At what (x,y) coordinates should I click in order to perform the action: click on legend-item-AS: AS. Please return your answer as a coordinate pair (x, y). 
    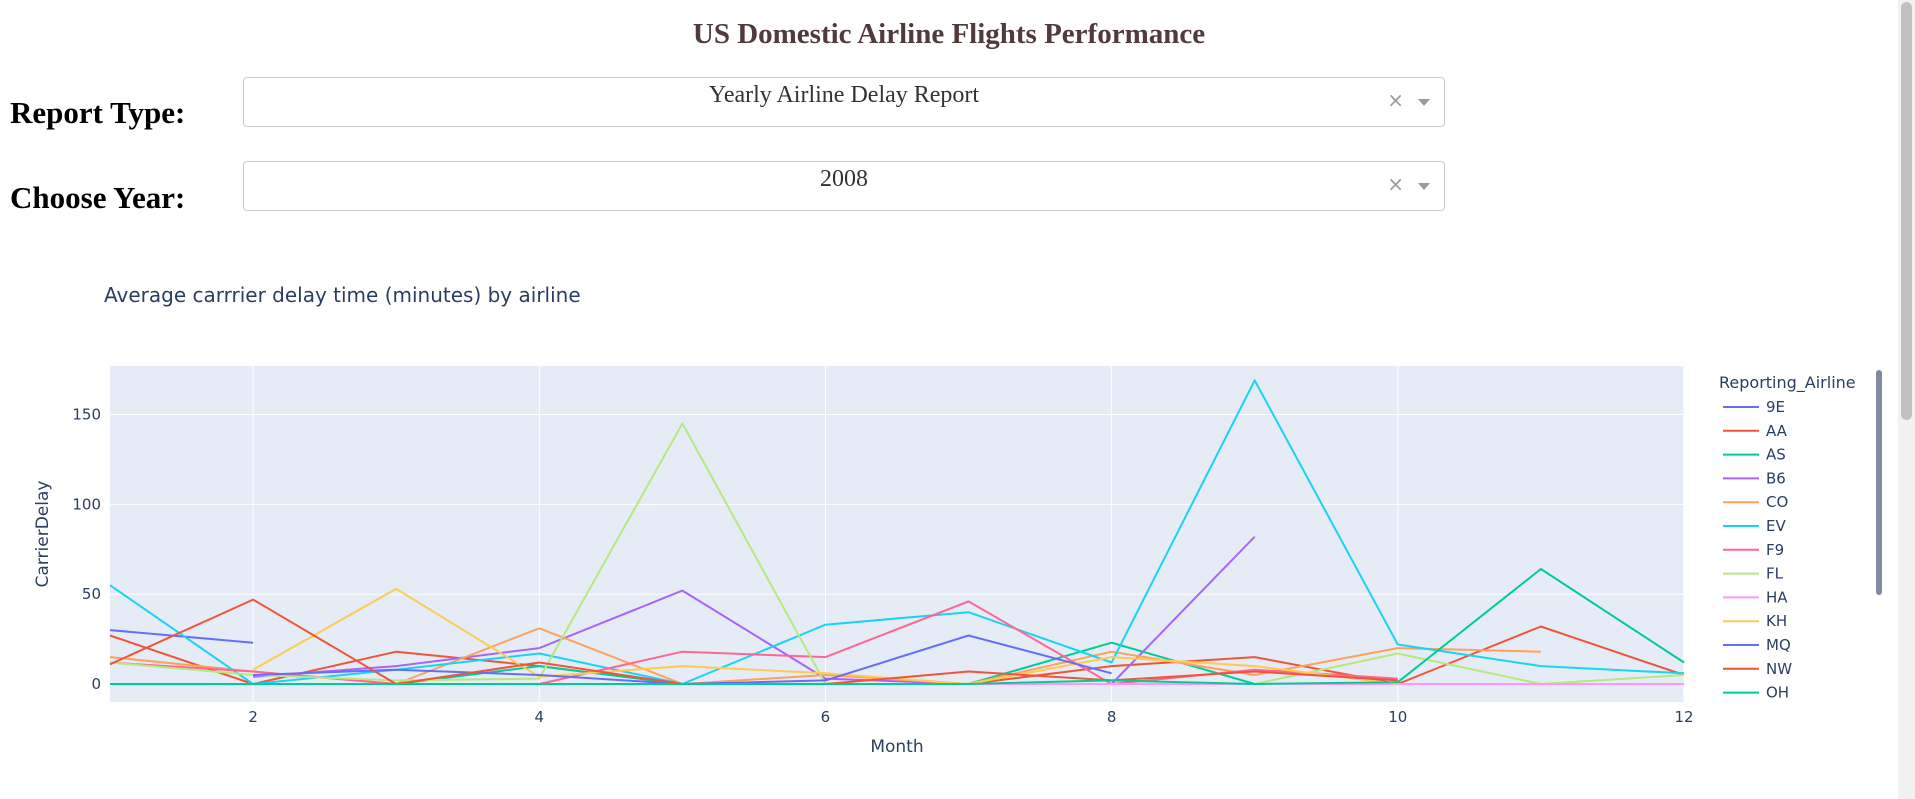
    Looking at the image, I should click on (1776, 455).